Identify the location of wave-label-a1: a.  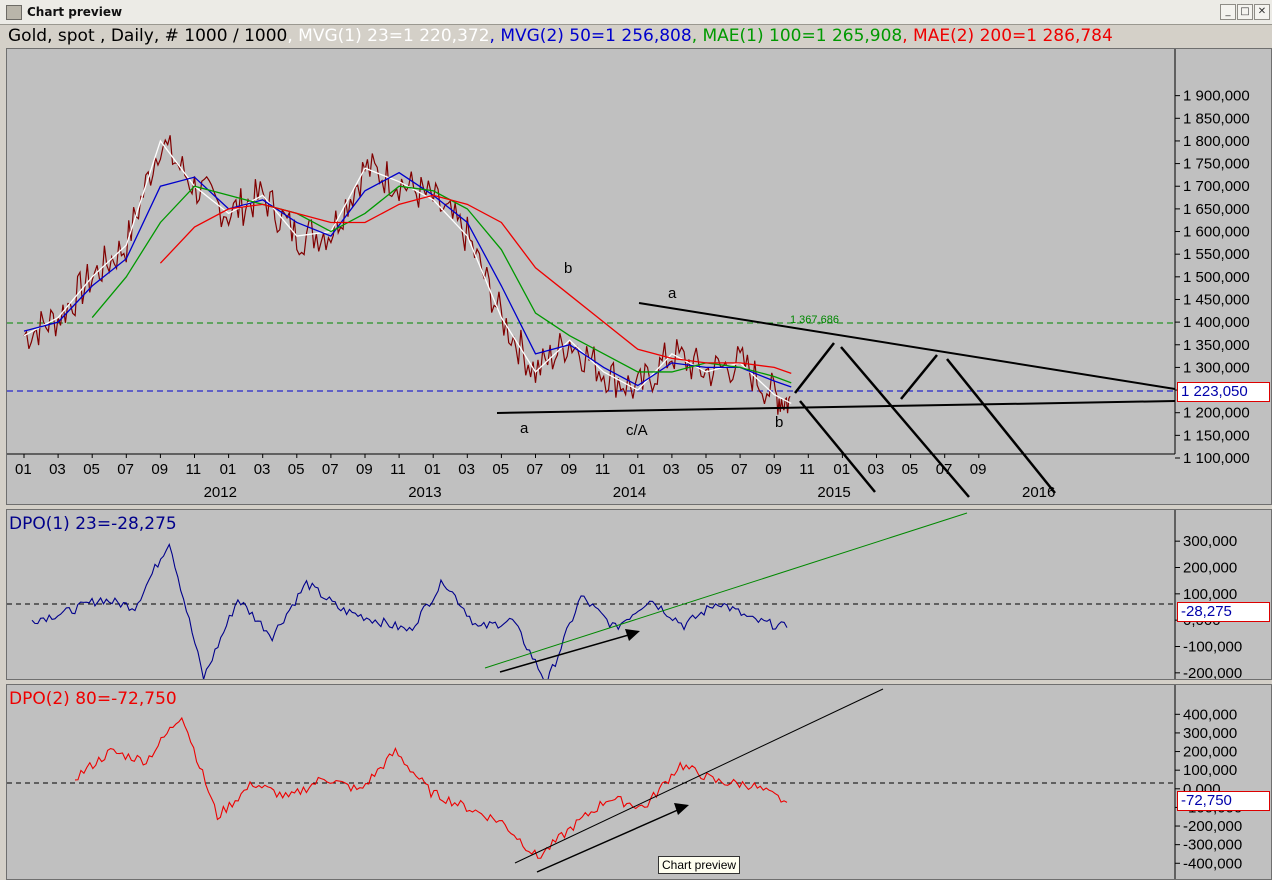
(672, 293).